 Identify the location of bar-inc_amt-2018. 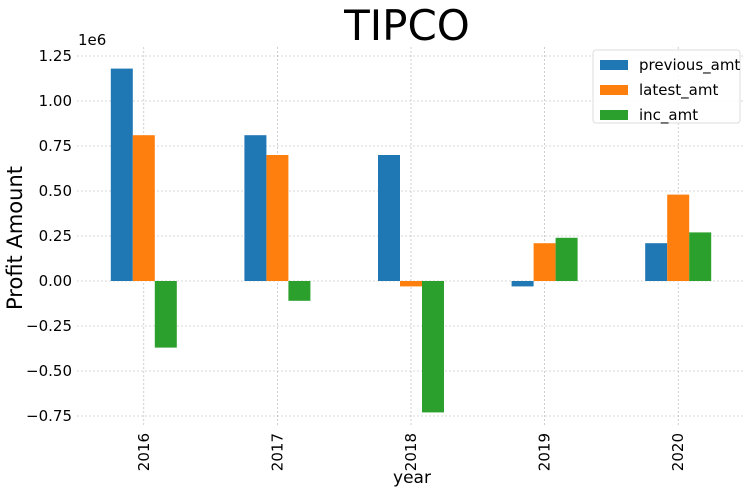
(433, 347).